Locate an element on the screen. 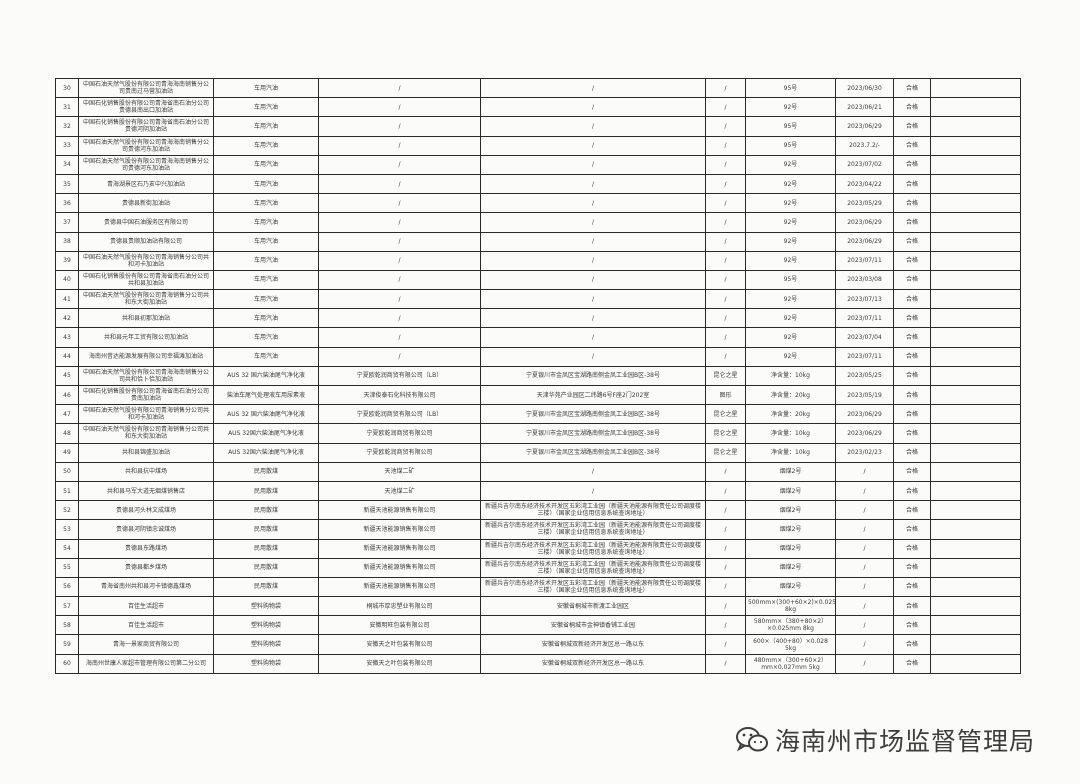 This screenshot has height=784, width=1080. store-name-cell: 贵德县中国石油服务区有限公司 is located at coordinates (146, 222).